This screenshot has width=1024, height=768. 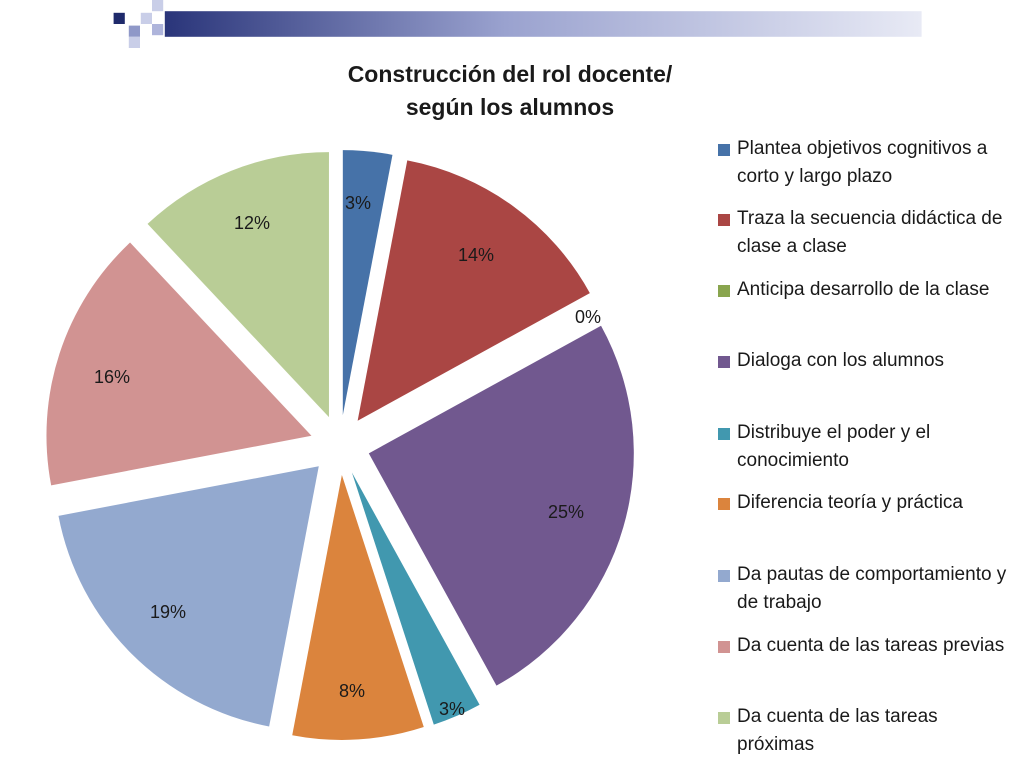 What do you see at coordinates (510, 107) in the screenshot?
I see `chart-title-line-2: según los alumnos` at bounding box center [510, 107].